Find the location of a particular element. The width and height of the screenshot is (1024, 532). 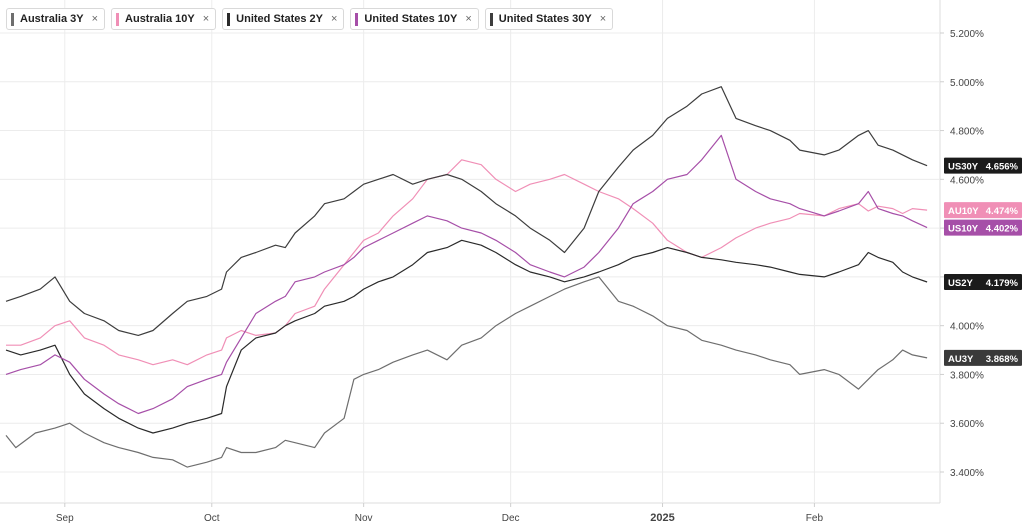

tag-au3y: AU3Y 3.868% is located at coordinates (983, 357).